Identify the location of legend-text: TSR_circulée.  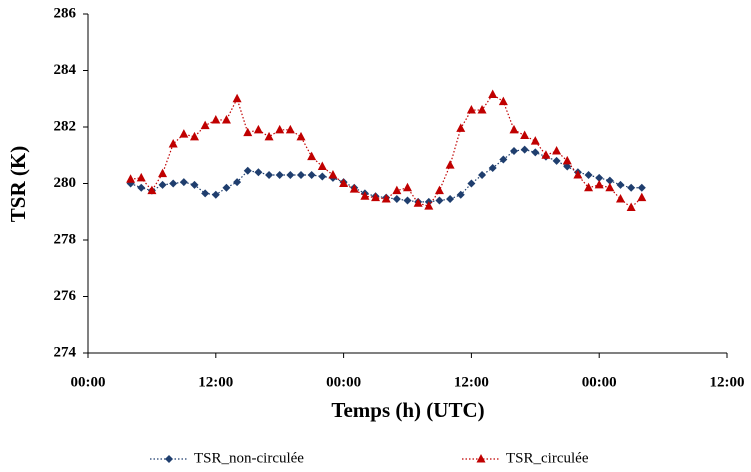
(547, 458).